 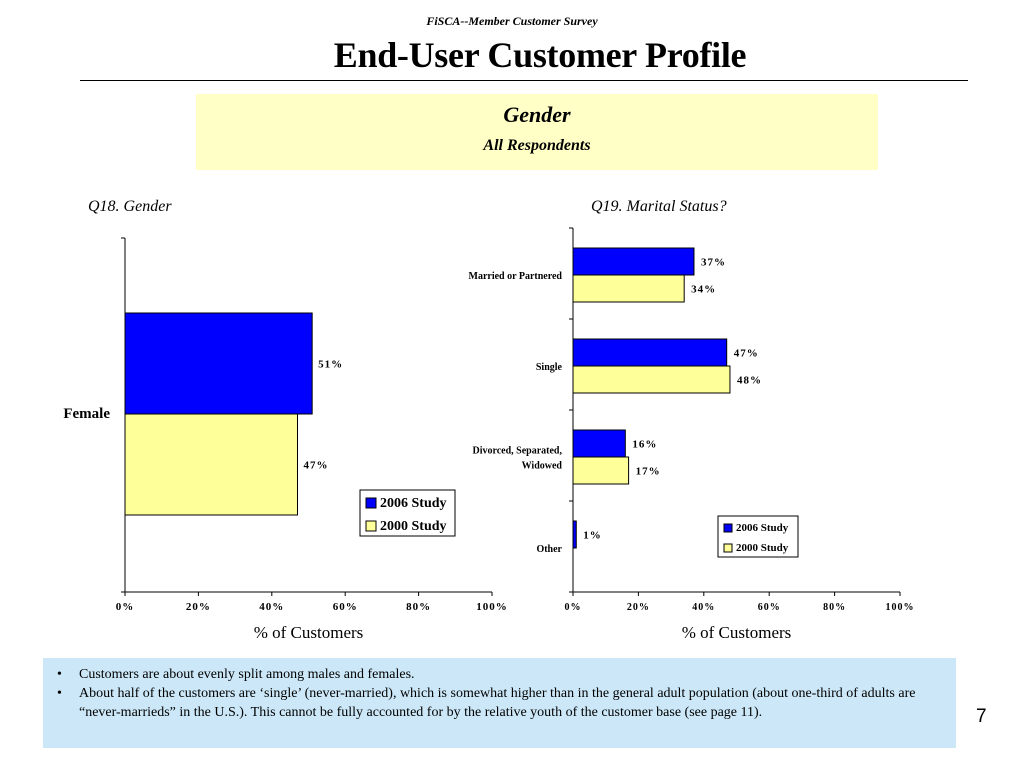 What do you see at coordinates (549, 549) in the screenshot?
I see `marital-category-label: Other` at bounding box center [549, 549].